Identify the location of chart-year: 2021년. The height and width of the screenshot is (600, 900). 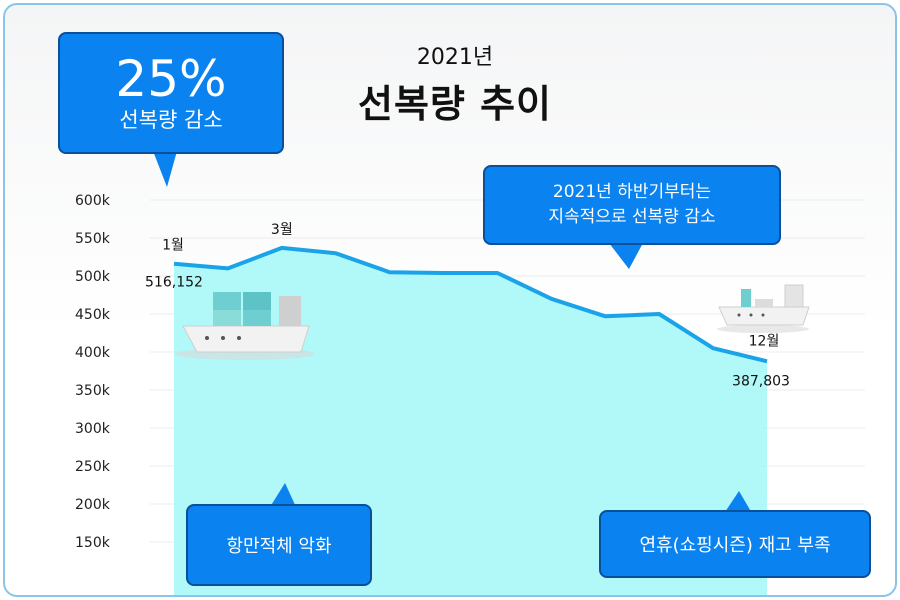
(455, 57).